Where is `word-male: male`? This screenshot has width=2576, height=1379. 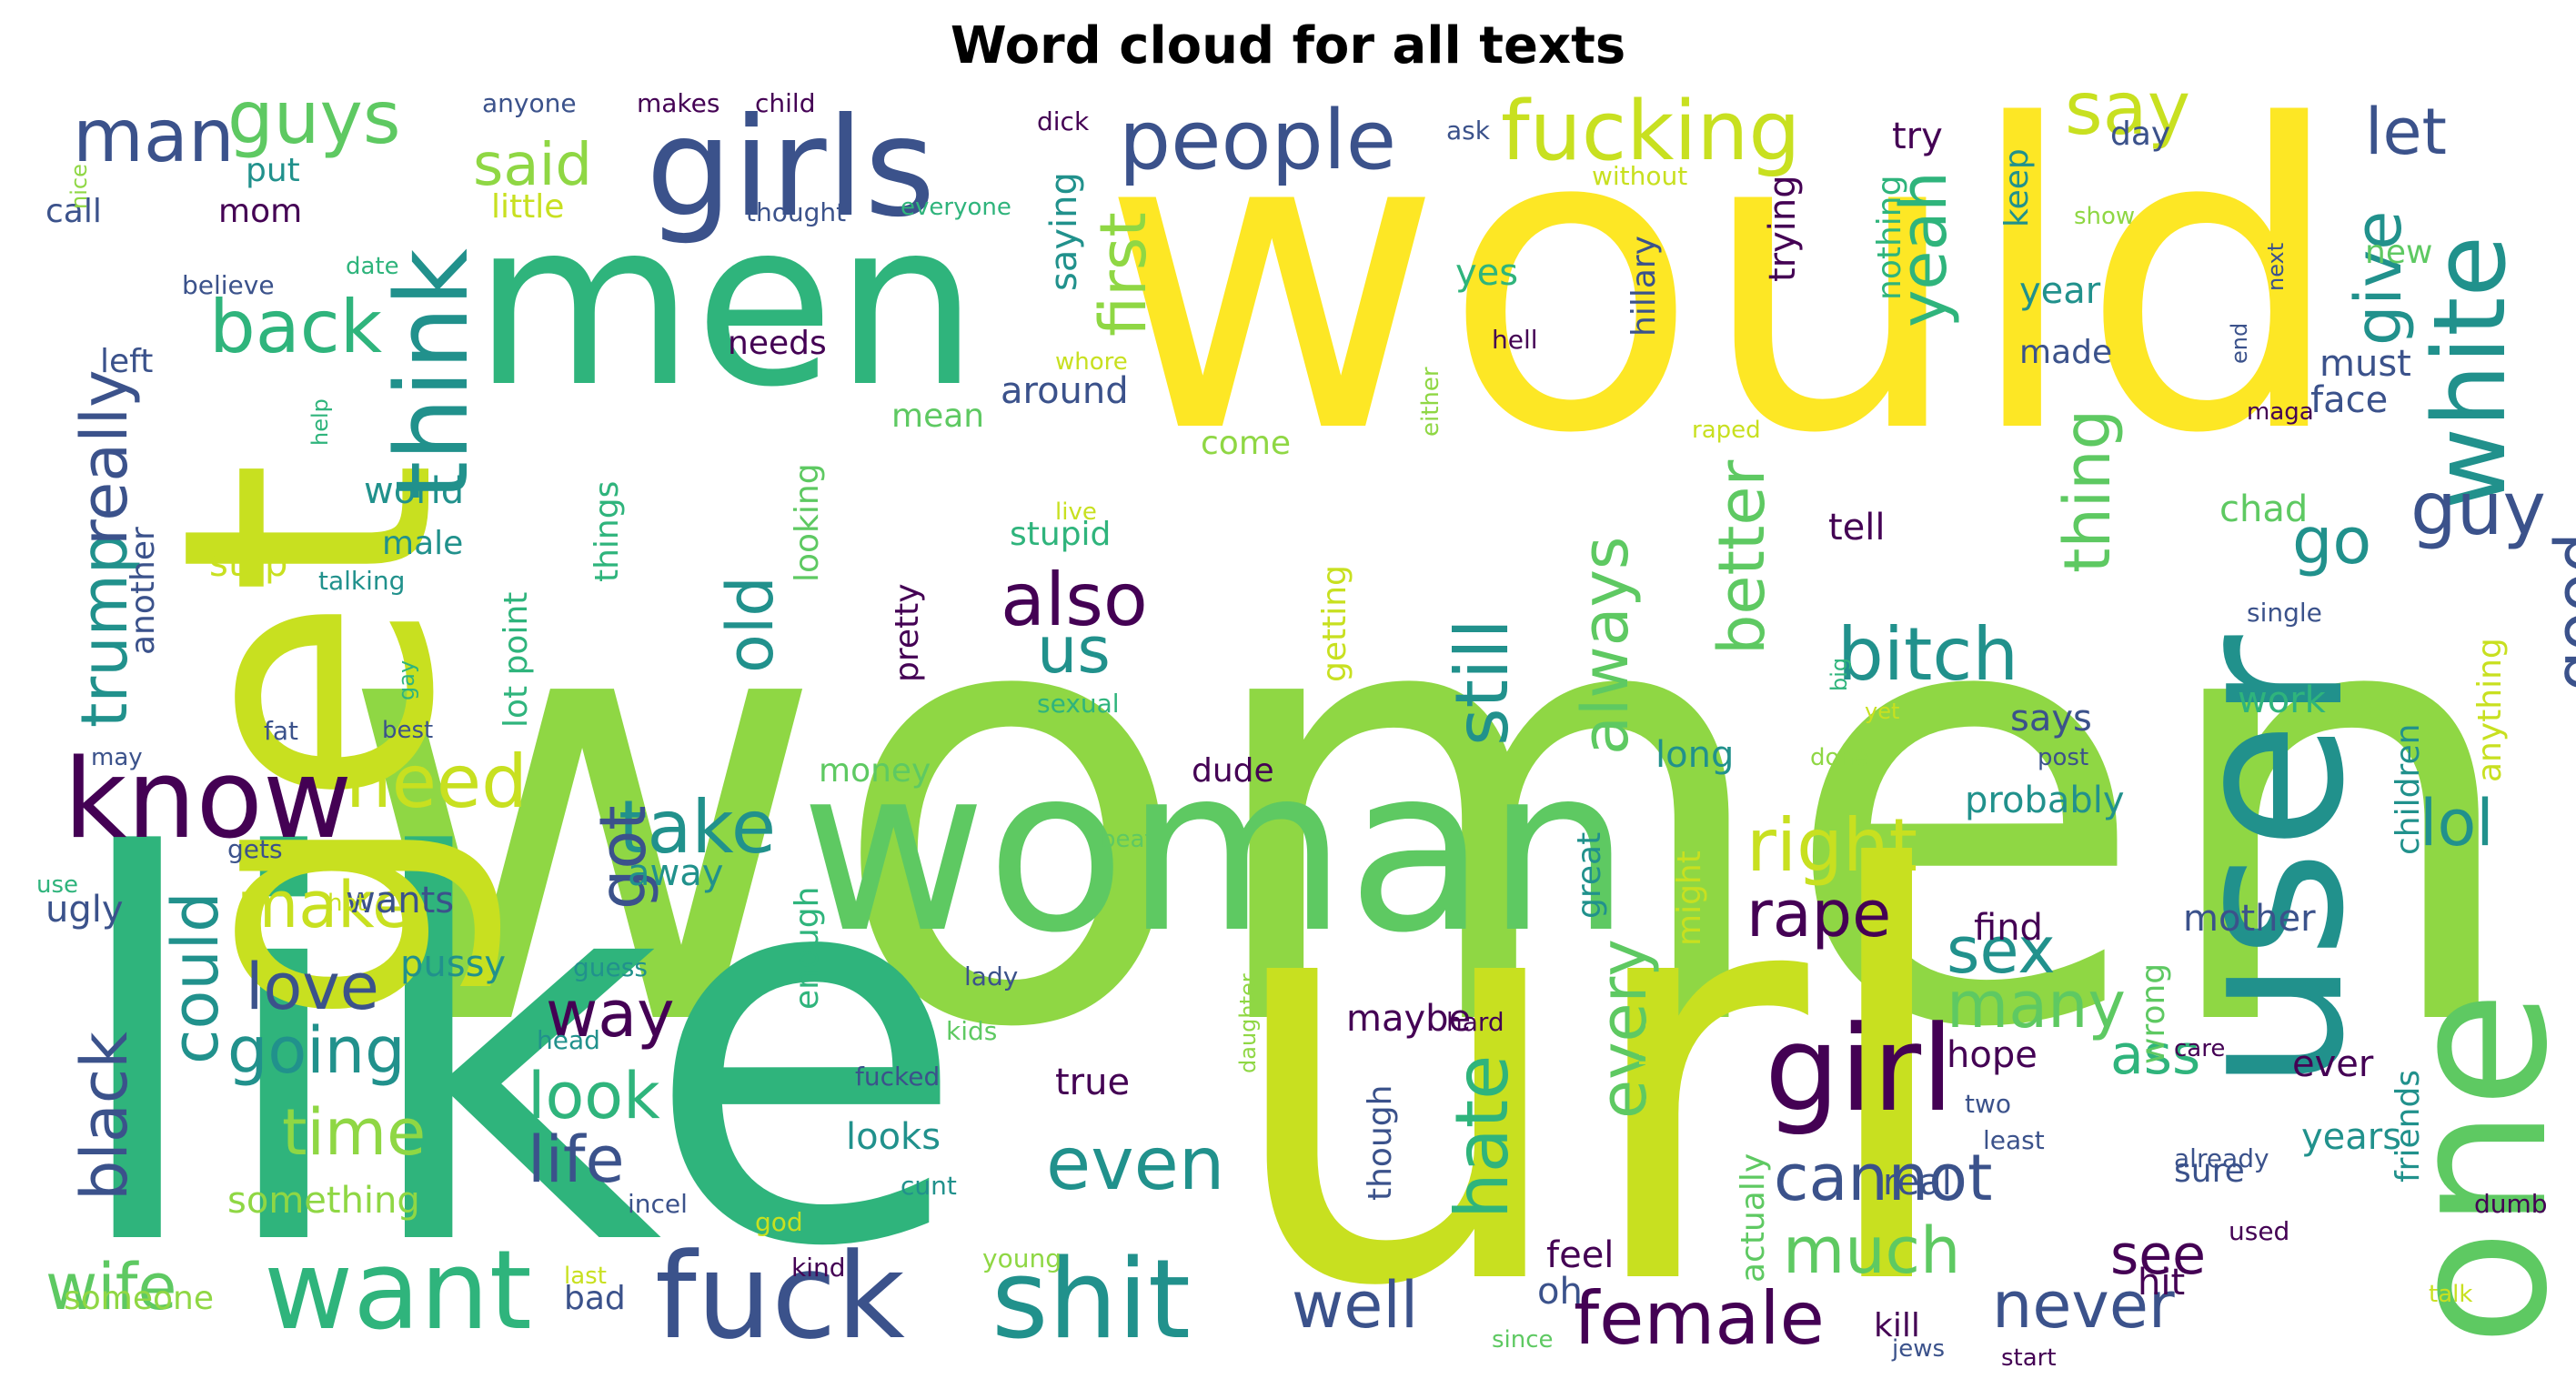 word-male: male is located at coordinates (423, 543).